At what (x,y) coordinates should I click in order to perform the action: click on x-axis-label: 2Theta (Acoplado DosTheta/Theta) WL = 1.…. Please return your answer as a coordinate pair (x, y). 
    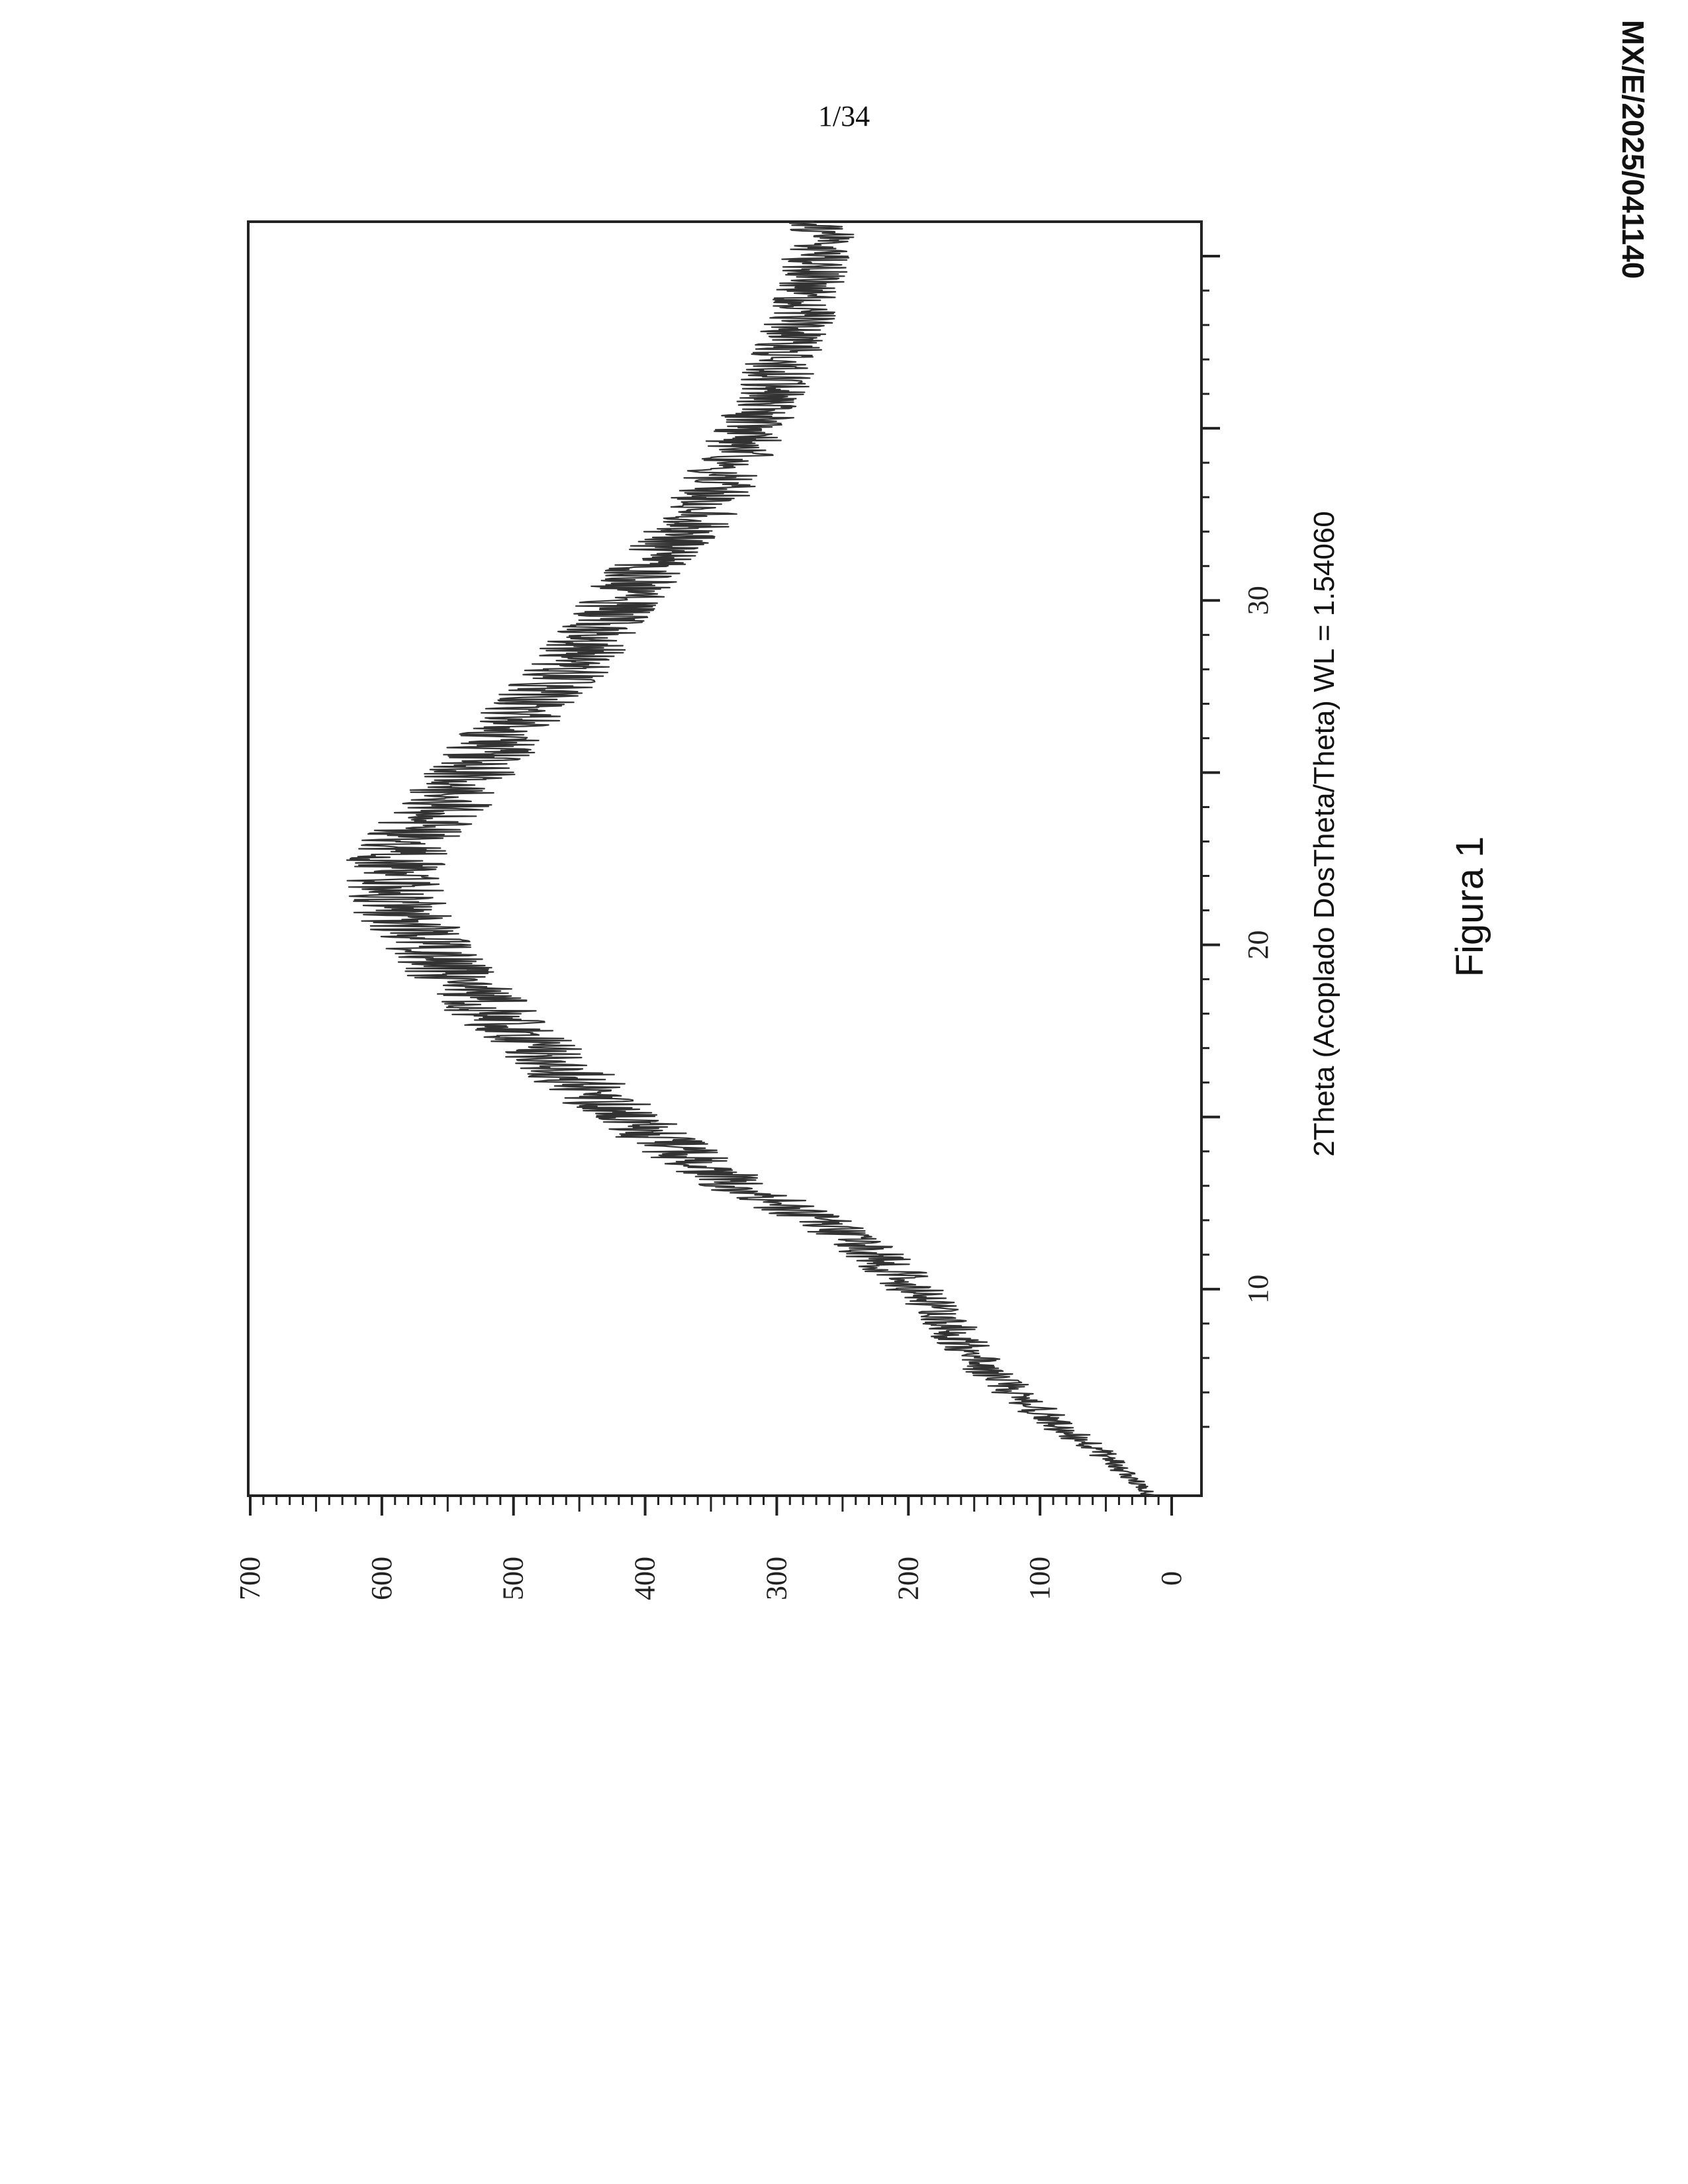
    Looking at the image, I should click on (1324, 834).